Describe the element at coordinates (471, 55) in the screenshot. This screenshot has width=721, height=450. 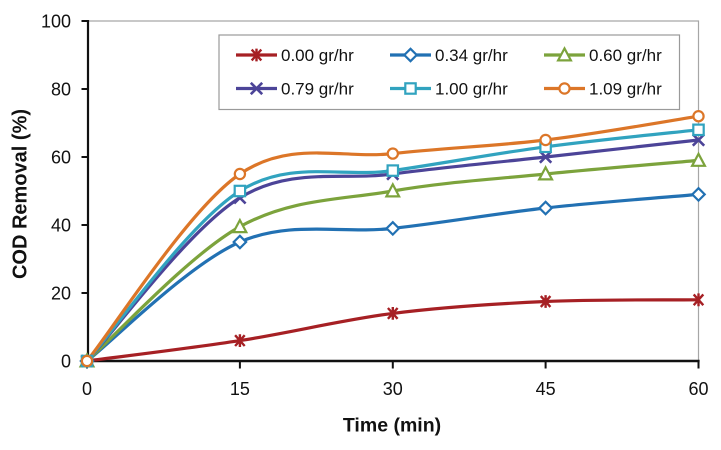
I see `svg-text: 0.34 gr/hr` at that location.